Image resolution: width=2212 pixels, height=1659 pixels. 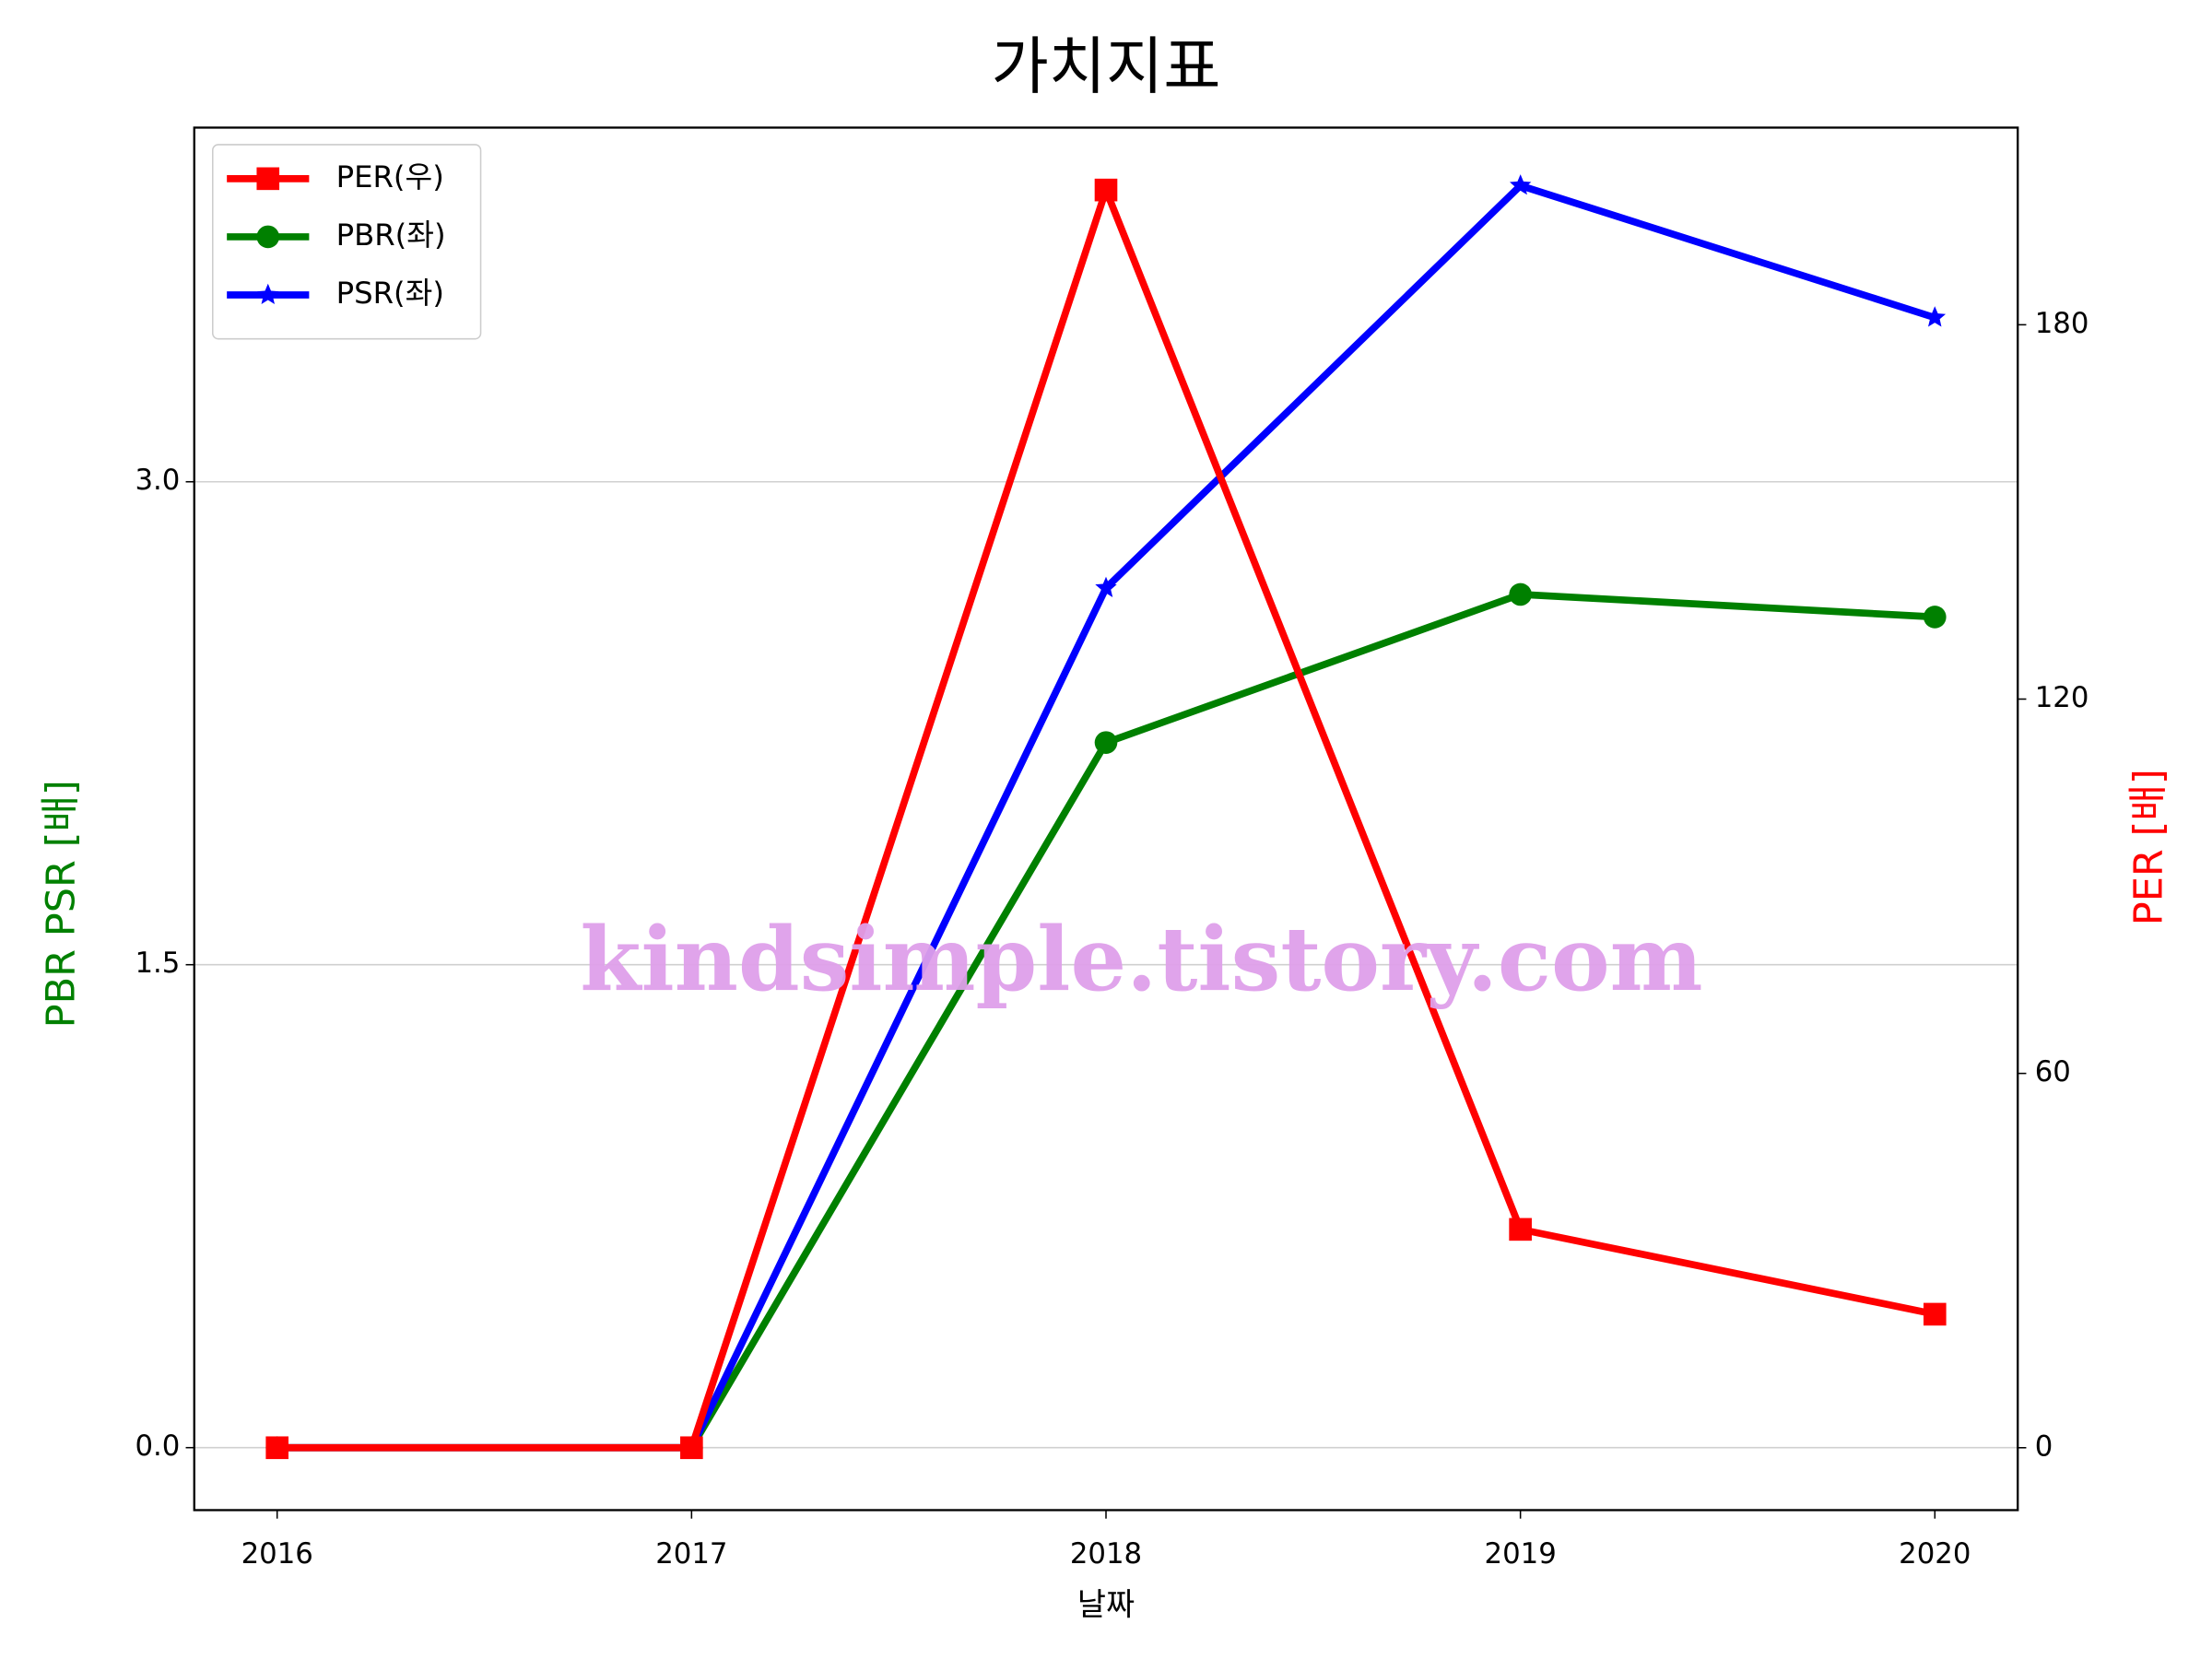 What do you see at coordinates (1106, 1554) in the screenshot?
I see `x-tick-label: 2018` at bounding box center [1106, 1554].